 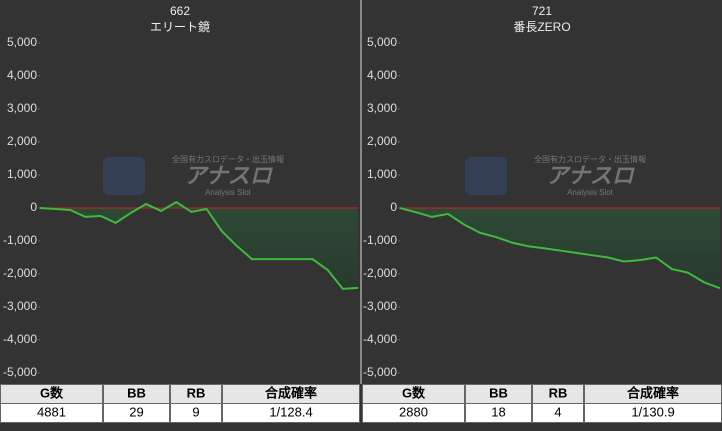 I want to click on chart-subtitle: エリート鏡, so click(x=180, y=26).